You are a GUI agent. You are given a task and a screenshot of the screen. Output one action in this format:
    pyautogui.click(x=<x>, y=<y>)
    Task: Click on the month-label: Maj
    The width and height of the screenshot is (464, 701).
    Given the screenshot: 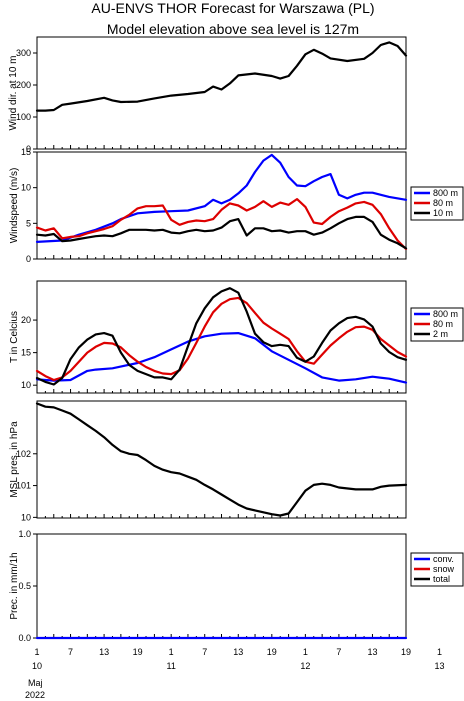 What is the action you would take?
    pyautogui.click(x=35, y=683)
    